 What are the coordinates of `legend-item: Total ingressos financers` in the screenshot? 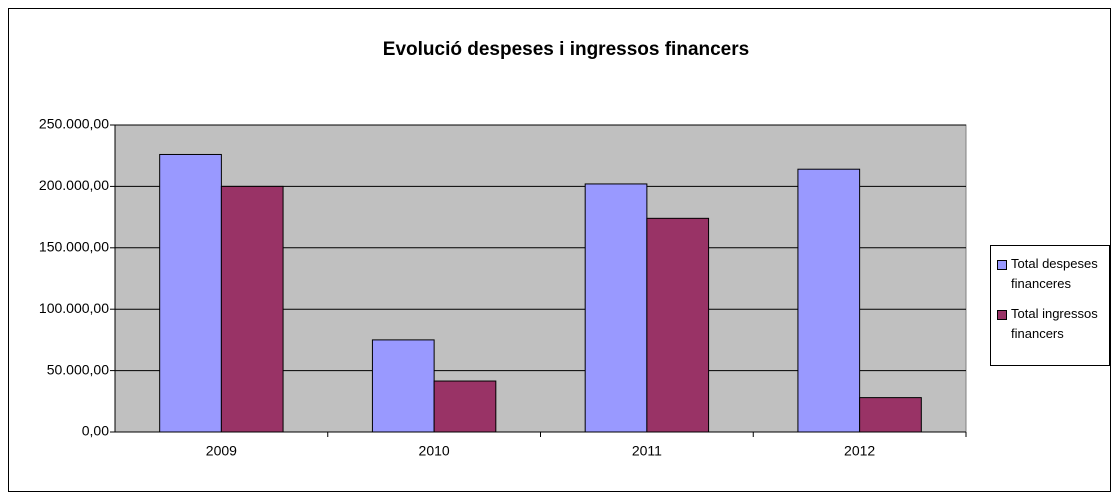 It's located at (1050, 324).